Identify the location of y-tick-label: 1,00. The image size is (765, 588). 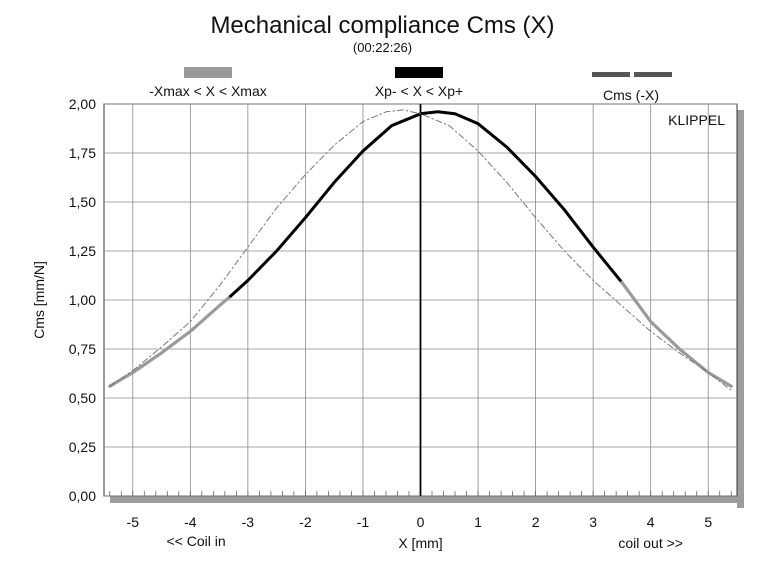
(82, 300).